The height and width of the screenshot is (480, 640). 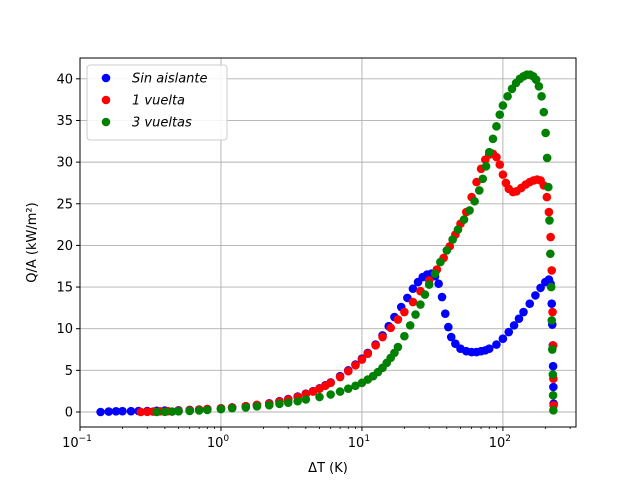 What do you see at coordinates (64, 204) in the screenshot?
I see `y-tick-label: 25` at bounding box center [64, 204].